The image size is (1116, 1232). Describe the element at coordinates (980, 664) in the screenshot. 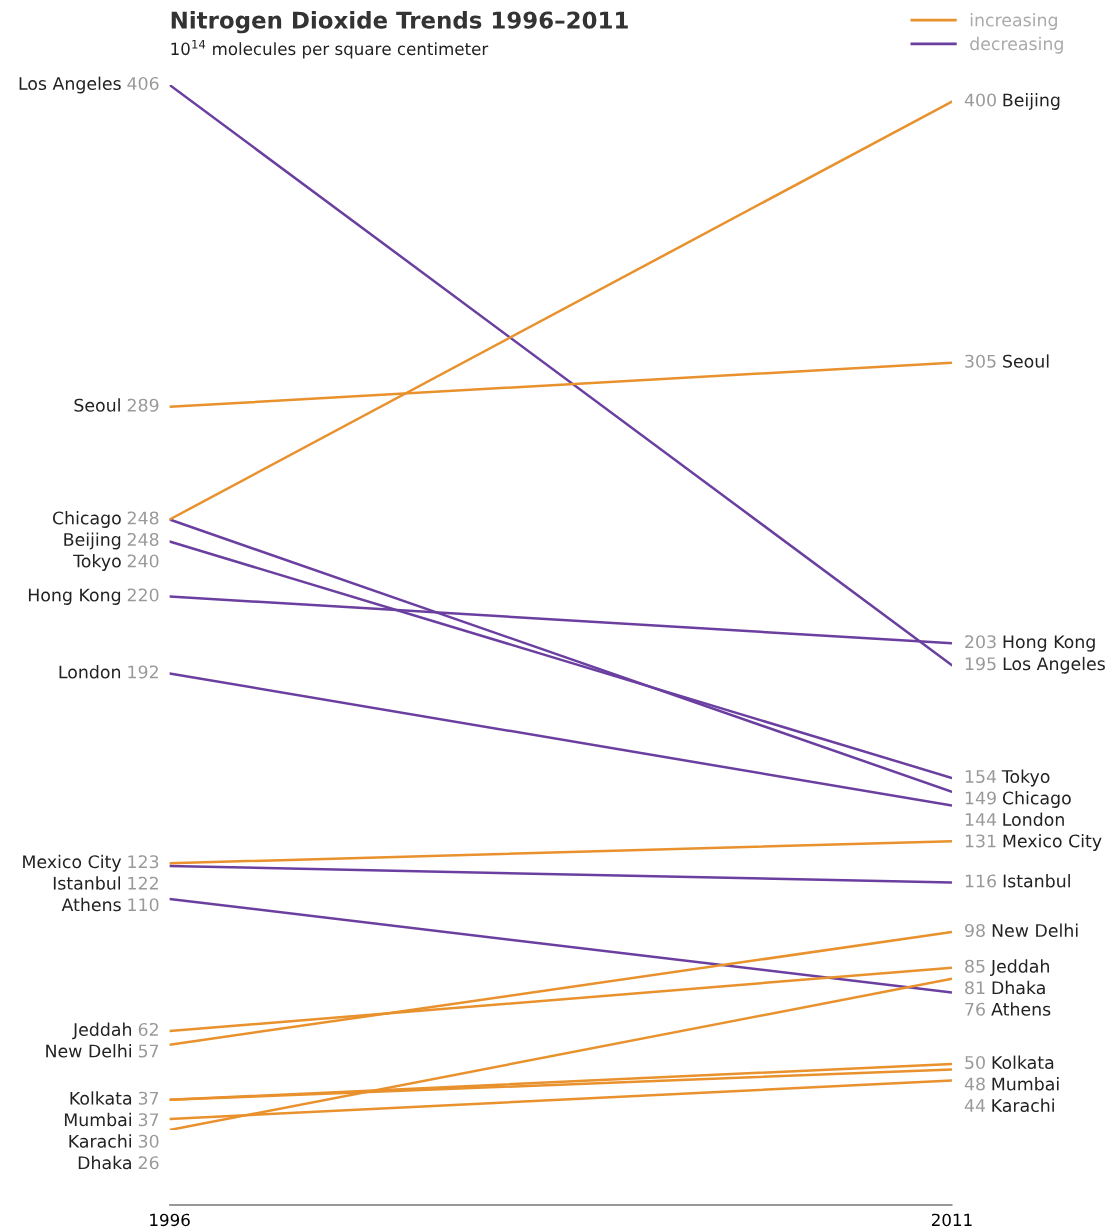

I see `data-label: 195` at that location.